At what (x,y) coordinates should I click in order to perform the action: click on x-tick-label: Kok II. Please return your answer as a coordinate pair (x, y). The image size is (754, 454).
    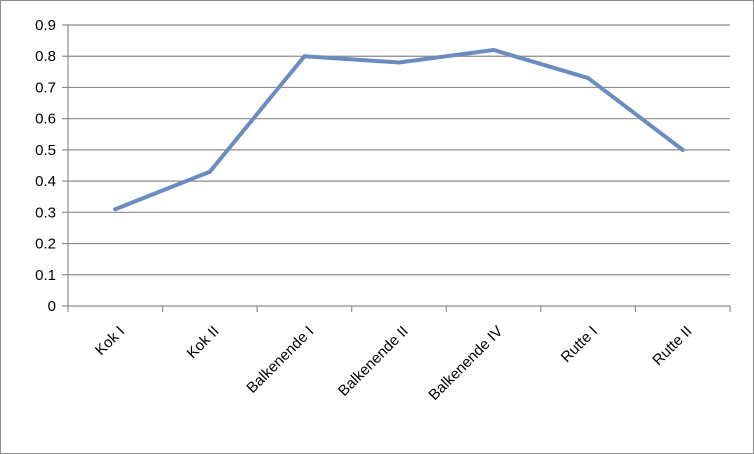
    Looking at the image, I should click on (203, 342).